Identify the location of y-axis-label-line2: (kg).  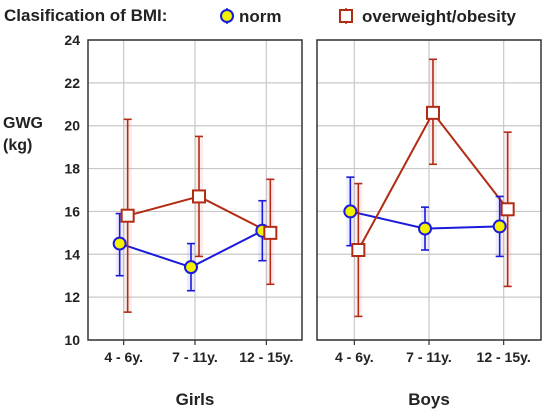
(17, 145).